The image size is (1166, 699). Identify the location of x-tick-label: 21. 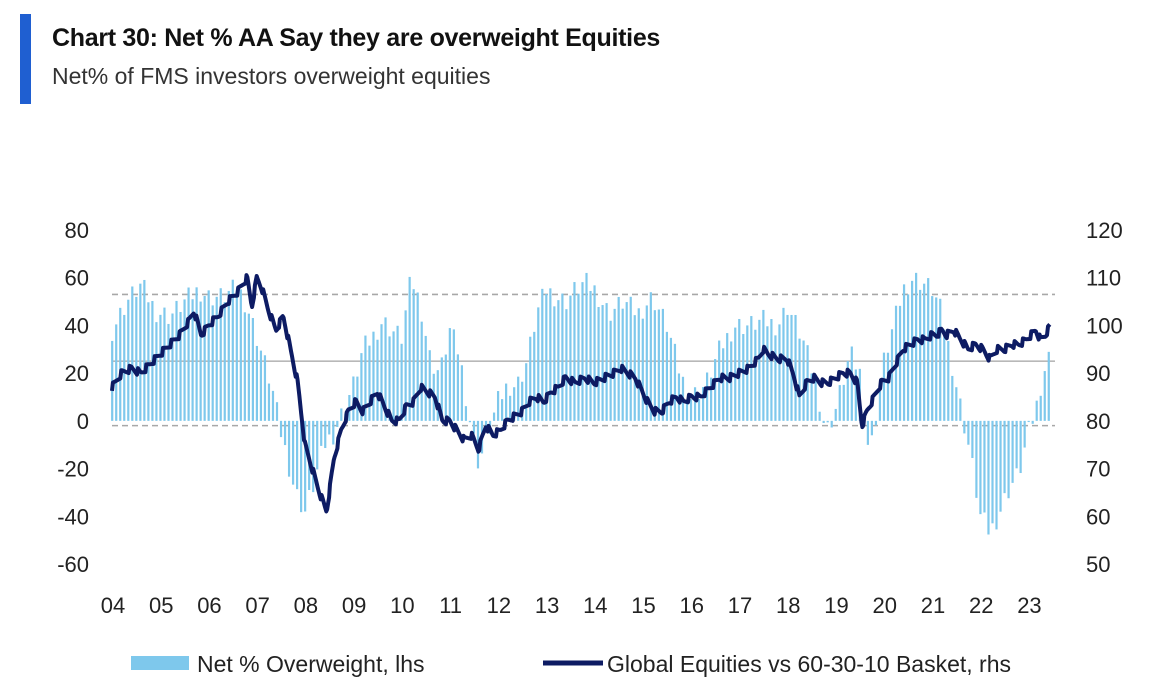
(933, 605).